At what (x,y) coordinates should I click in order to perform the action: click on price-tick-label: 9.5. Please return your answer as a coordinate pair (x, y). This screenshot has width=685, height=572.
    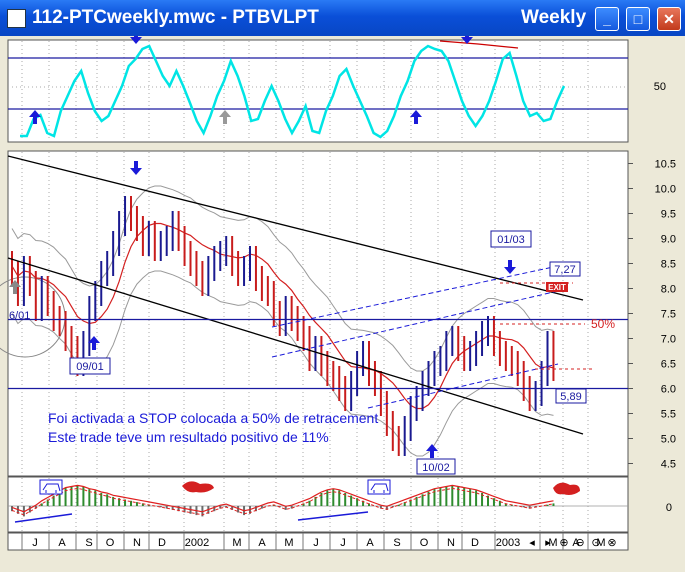
    Looking at the image, I should click on (668, 215).